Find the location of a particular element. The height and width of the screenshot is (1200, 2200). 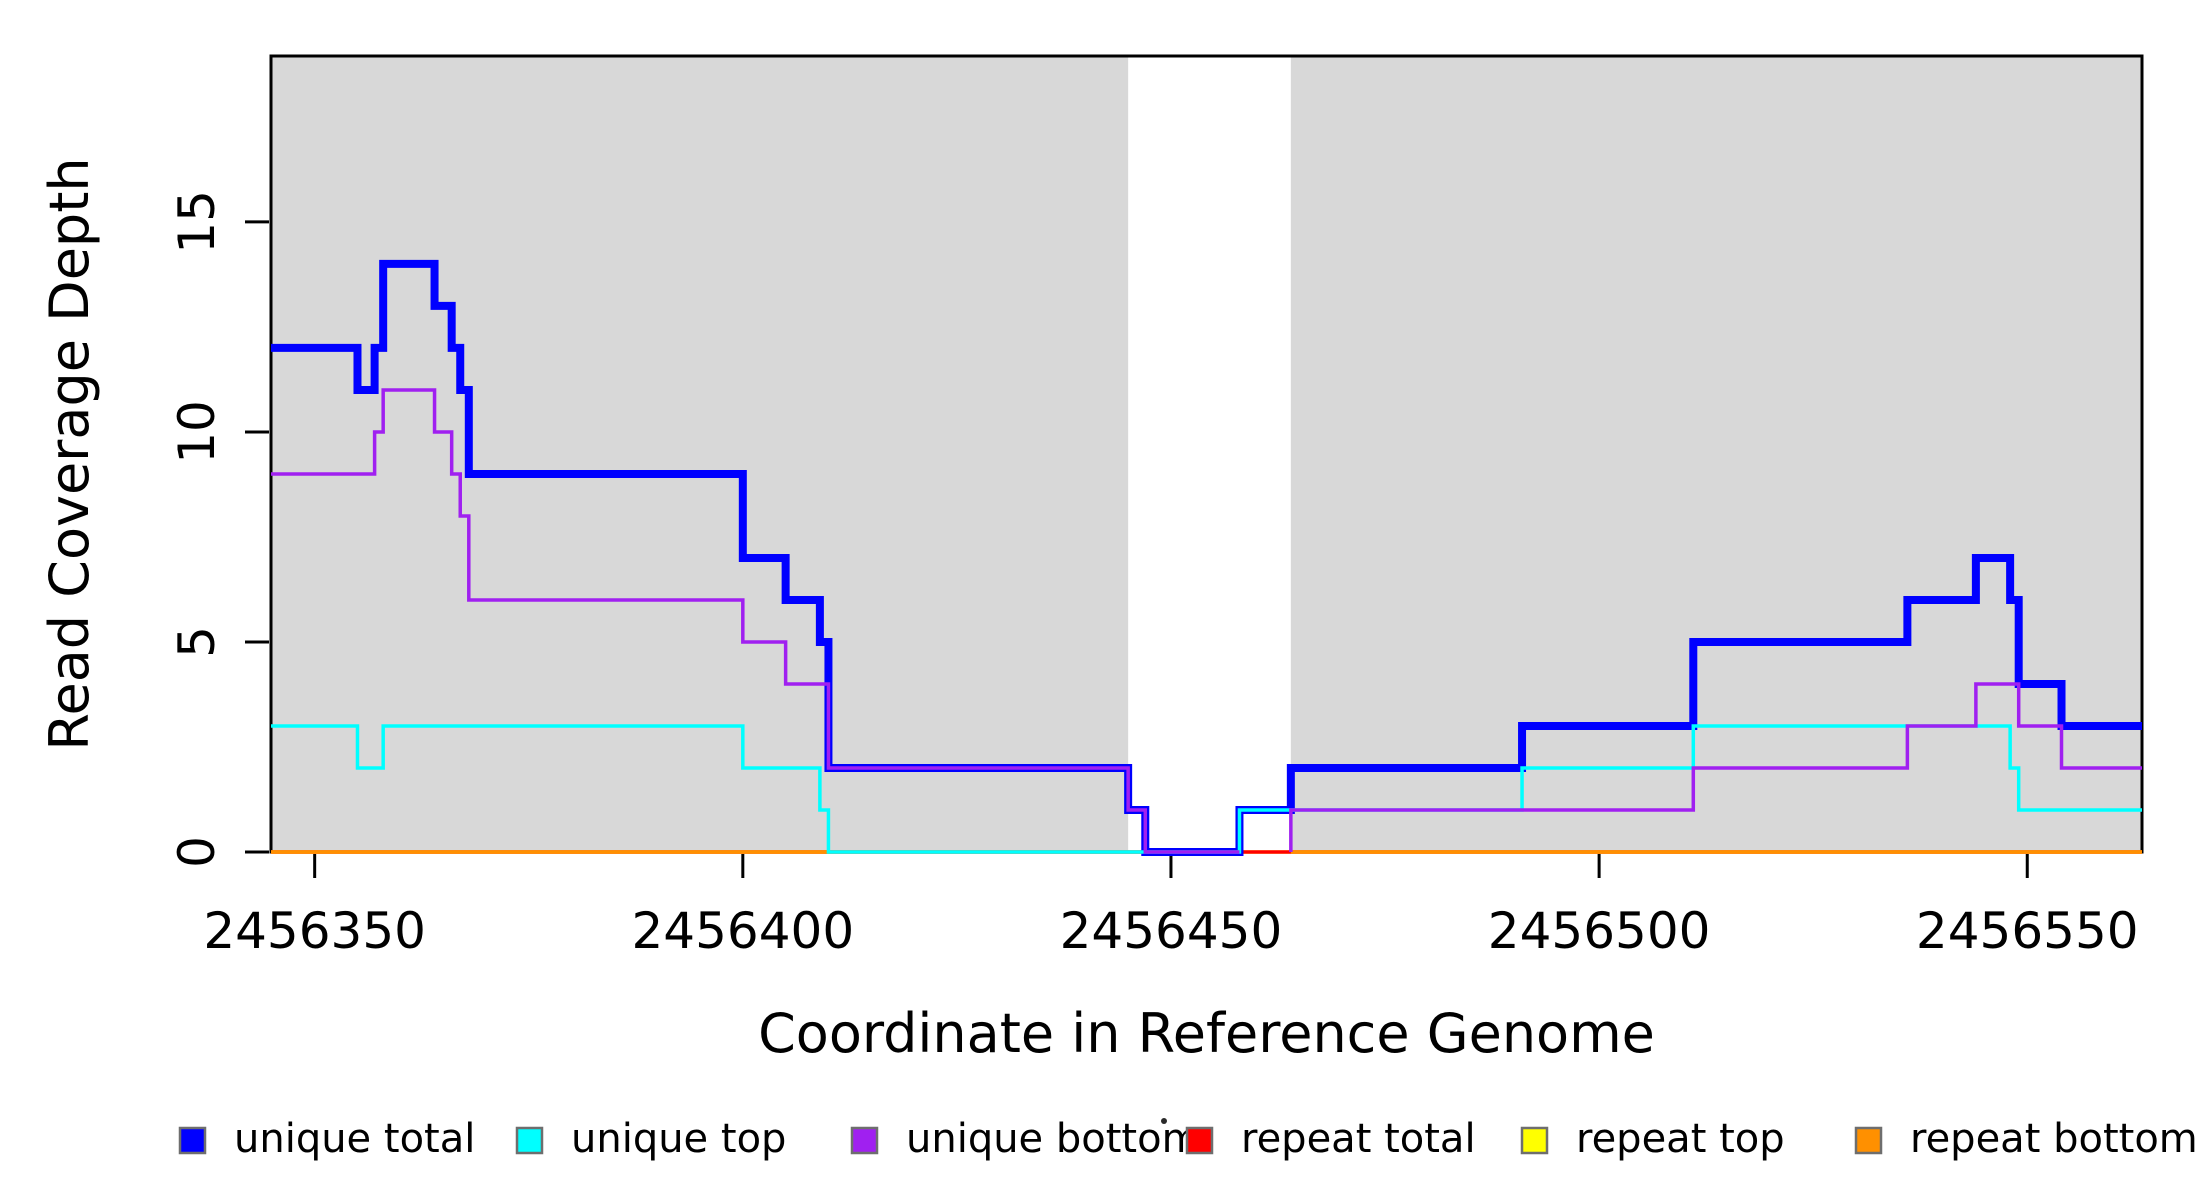

y-axis-tick-label: 5 is located at coordinates (197, 642).